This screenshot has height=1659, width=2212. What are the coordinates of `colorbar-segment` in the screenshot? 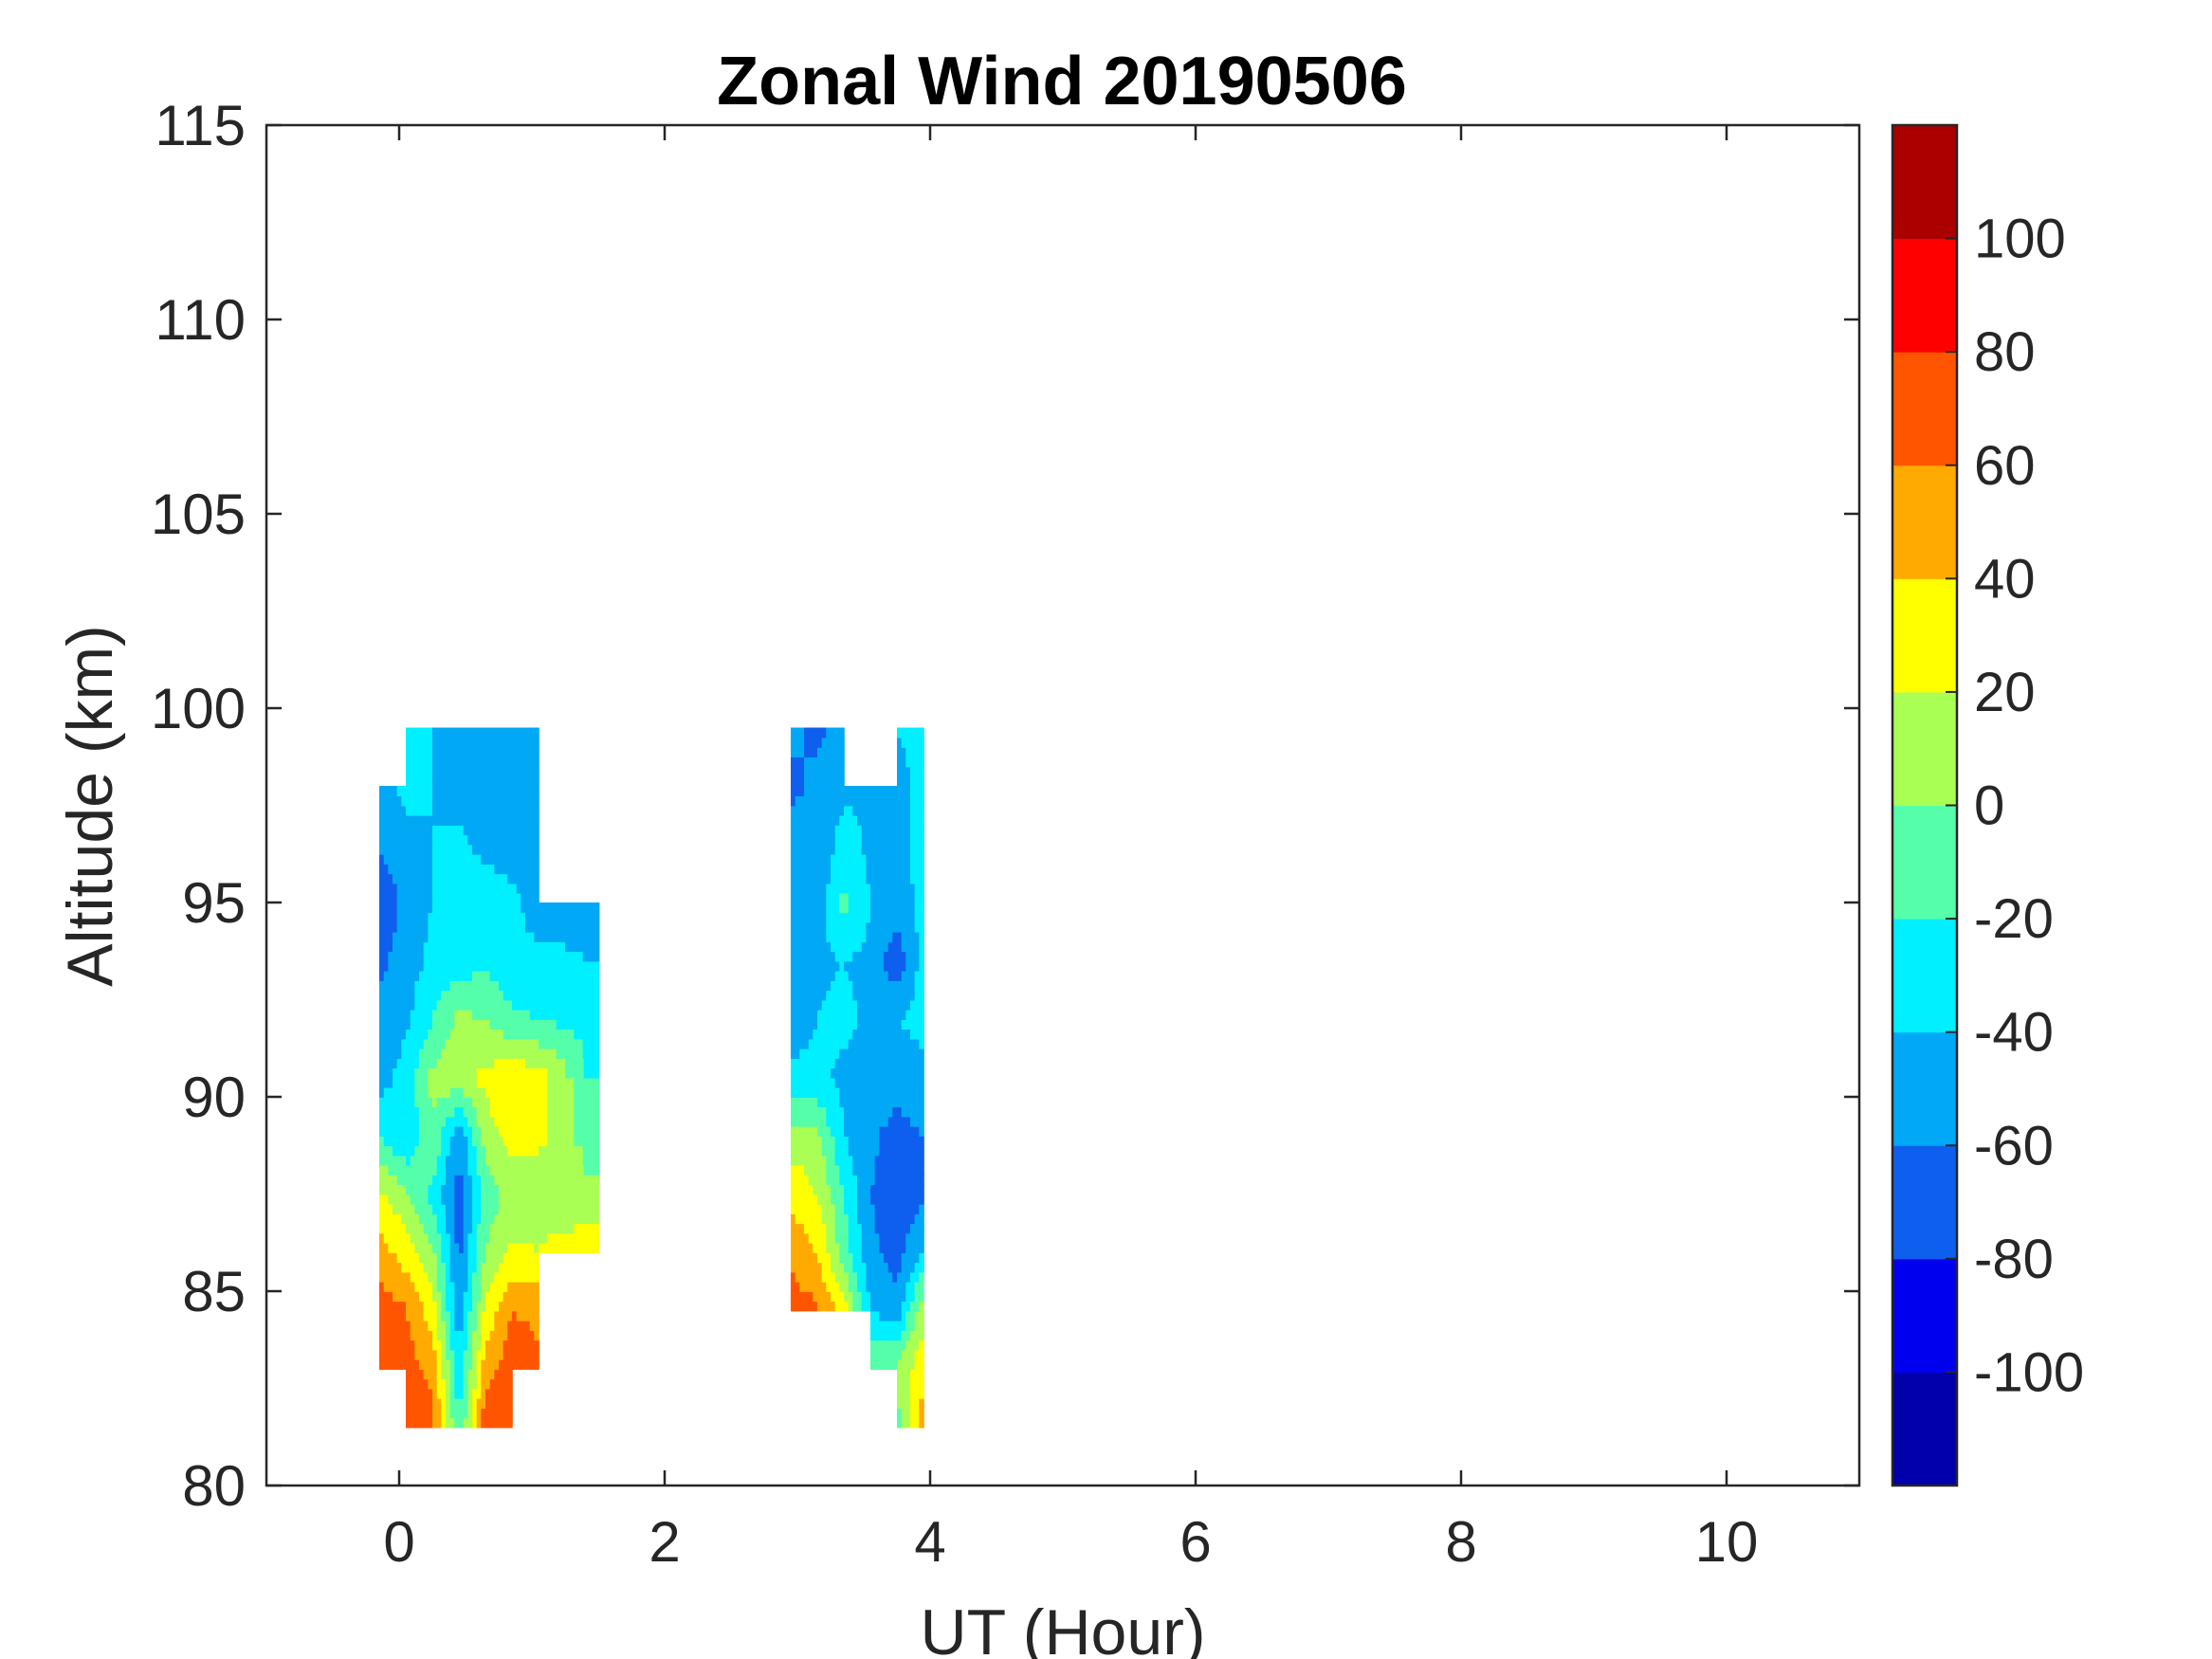 It's located at (1924, 635).